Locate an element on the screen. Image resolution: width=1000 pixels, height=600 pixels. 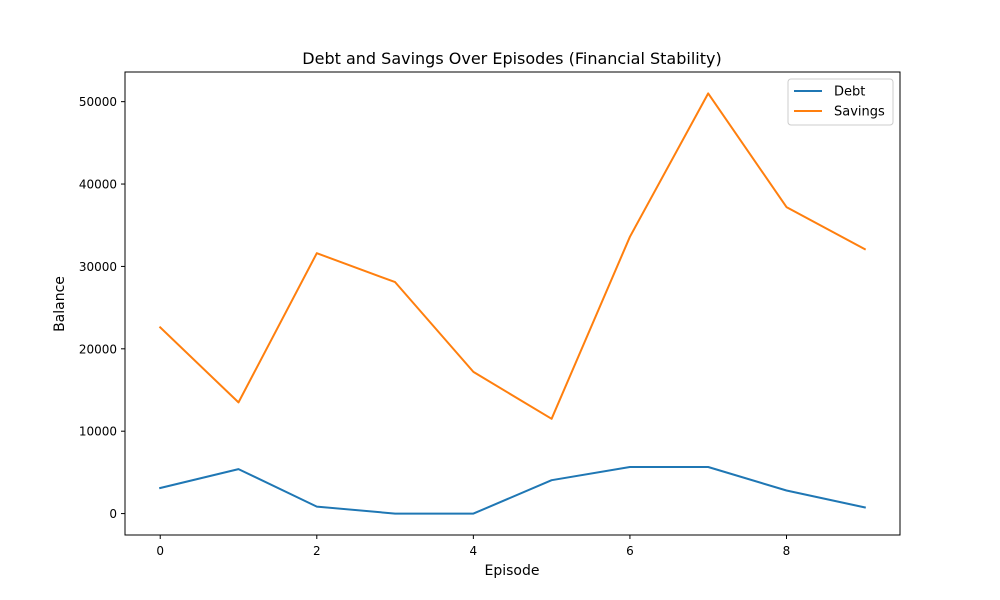
y-tick-label: 10000 is located at coordinates (98, 432).